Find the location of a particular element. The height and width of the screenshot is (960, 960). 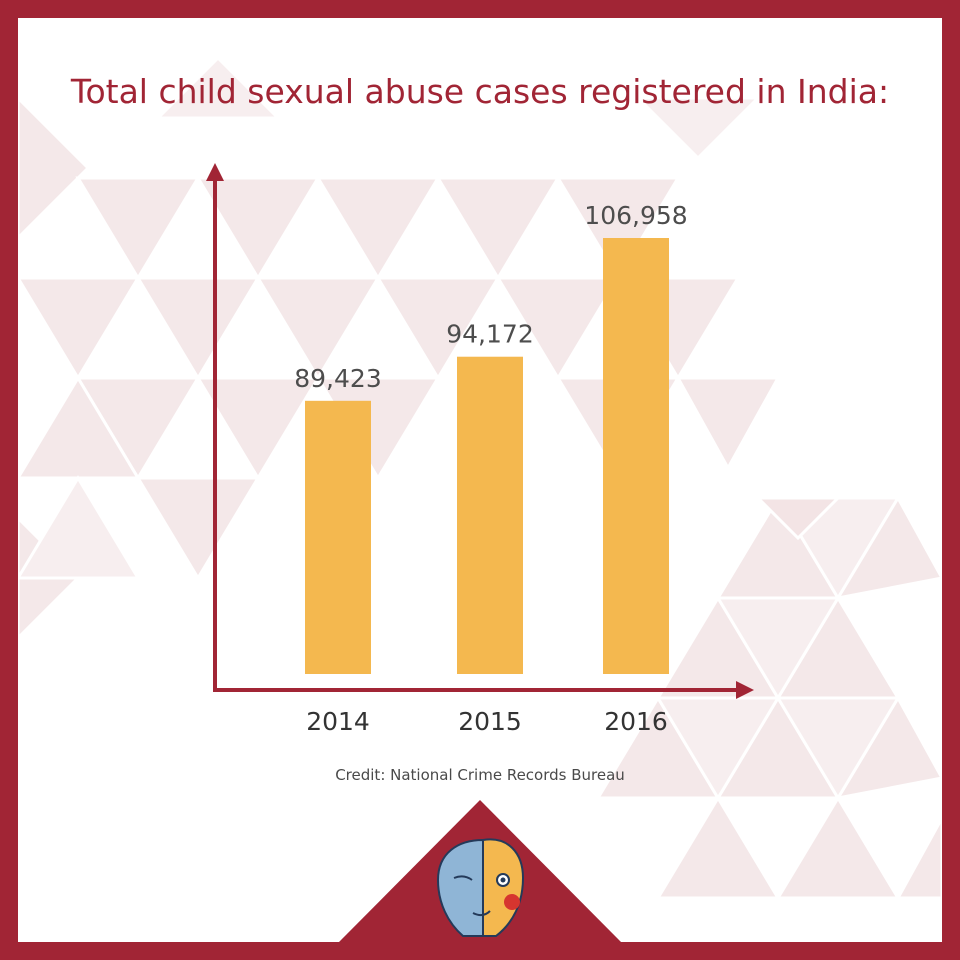

y-axis-arrowhead is located at coordinates (215, 172).